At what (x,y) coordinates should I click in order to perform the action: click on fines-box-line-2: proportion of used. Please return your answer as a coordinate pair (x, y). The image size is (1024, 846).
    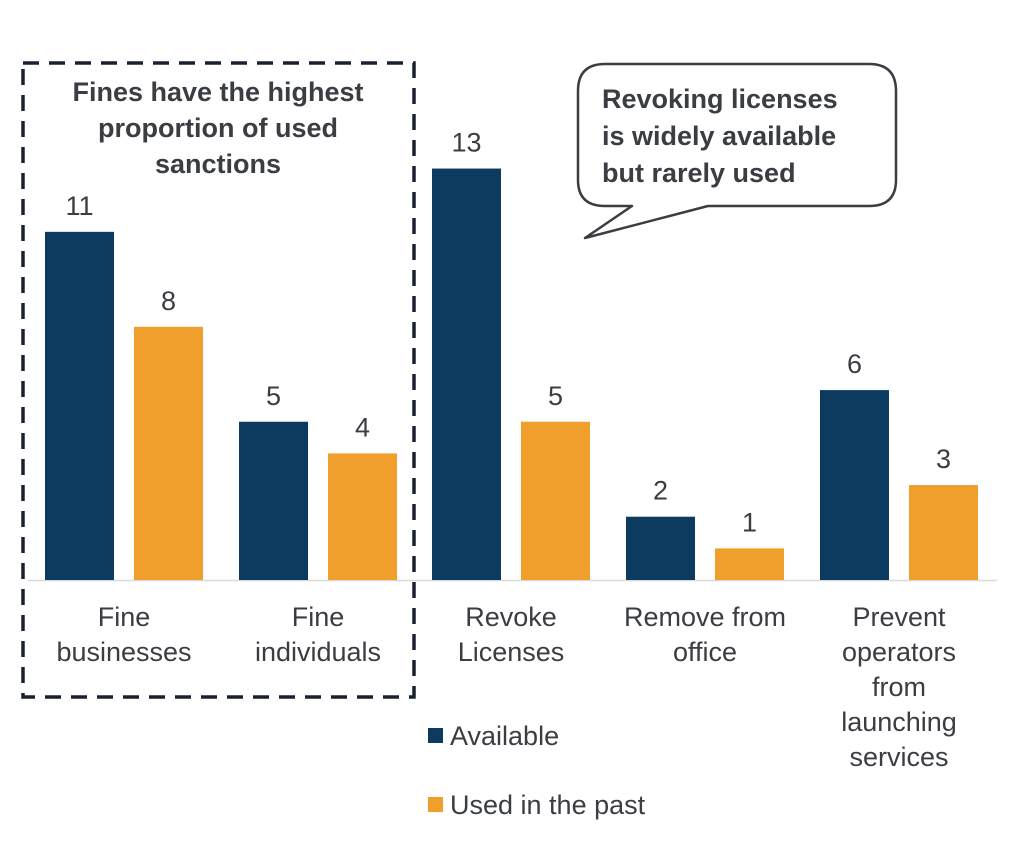
    Looking at the image, I should click on (218, 128).